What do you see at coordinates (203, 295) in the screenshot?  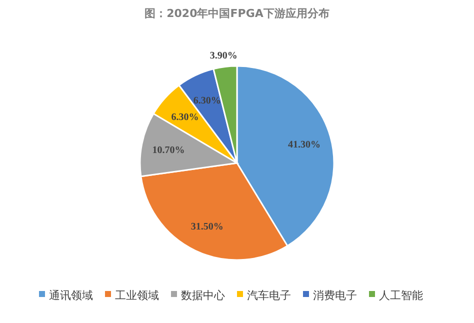 I see `legend-label: 数据中心` at bounding box center [203, 295].